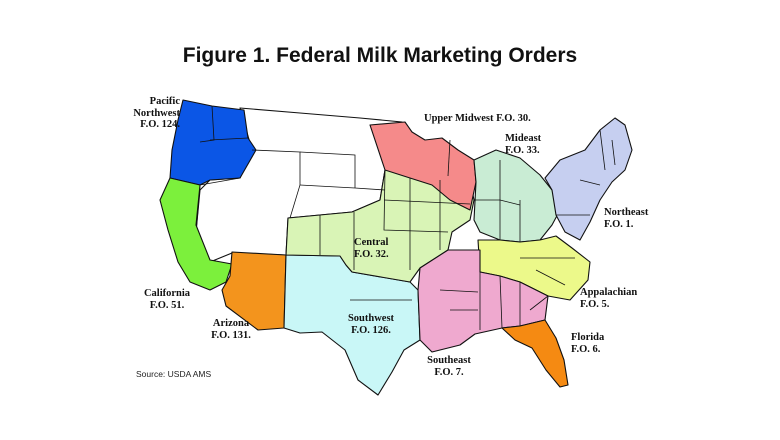 The width and height of the screenshot is (780, 440). I want to click on california-region, so click(196, 234).